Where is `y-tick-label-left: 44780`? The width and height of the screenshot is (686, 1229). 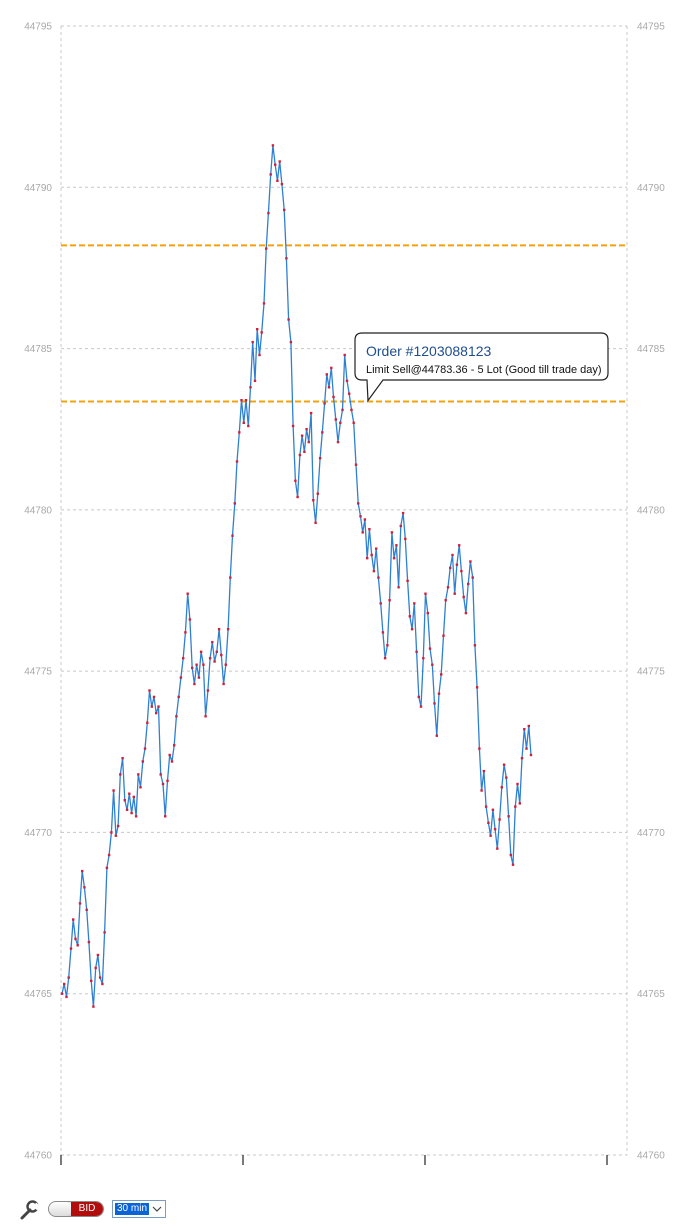 y-tick-label-left: 44780 is located at coordinates (38, 510).